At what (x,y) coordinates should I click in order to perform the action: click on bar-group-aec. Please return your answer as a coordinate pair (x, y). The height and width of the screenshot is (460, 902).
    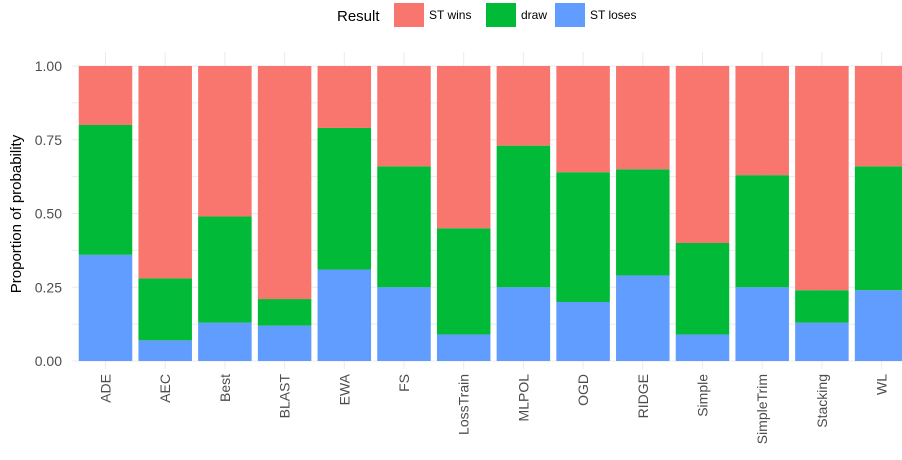
    Looking at the image, I should click on (165, 213).